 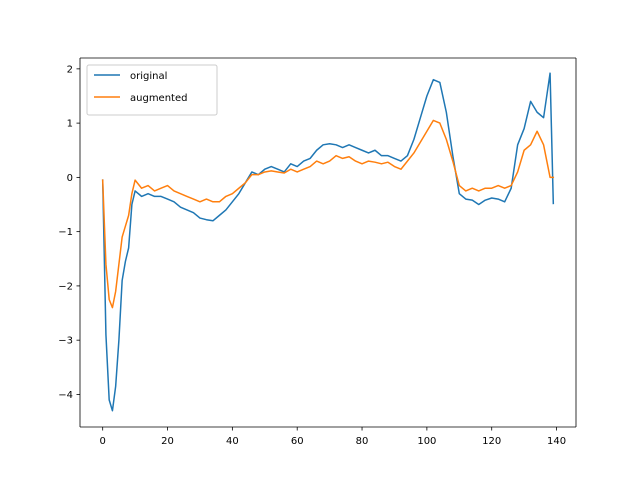 What do you see at coordinates (65, 341) in the screenshot?
I see `y-tick-label: −3` at bounding box center [65, 341].